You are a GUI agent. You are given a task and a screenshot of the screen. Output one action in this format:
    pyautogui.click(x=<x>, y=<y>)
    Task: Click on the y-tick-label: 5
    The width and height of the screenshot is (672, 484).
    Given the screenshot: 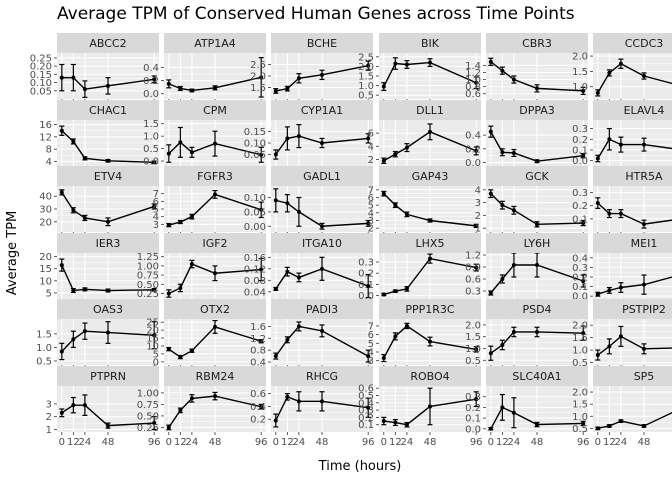 What is the action you would take?
    pyautogui.click(x=49, y=293)
    